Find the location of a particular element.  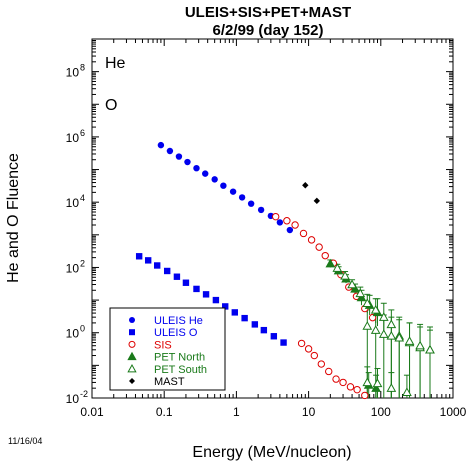

series-sis is located at coordinates (324, 306).